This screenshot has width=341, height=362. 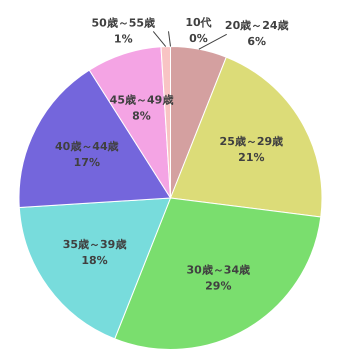 I want to click on slice-label: 30歳～34歳, so click(x=218, y=270).